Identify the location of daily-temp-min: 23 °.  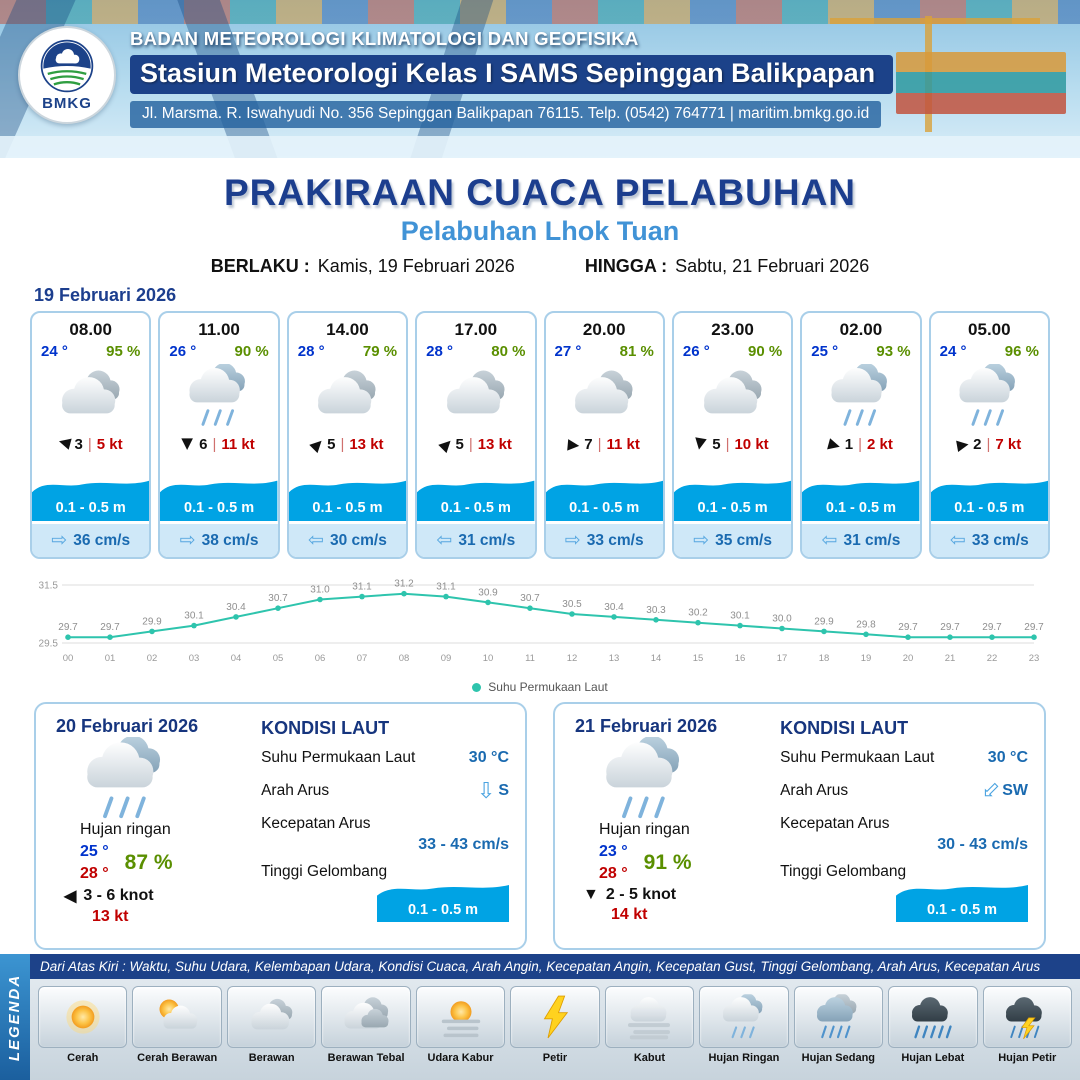
(613, 851).